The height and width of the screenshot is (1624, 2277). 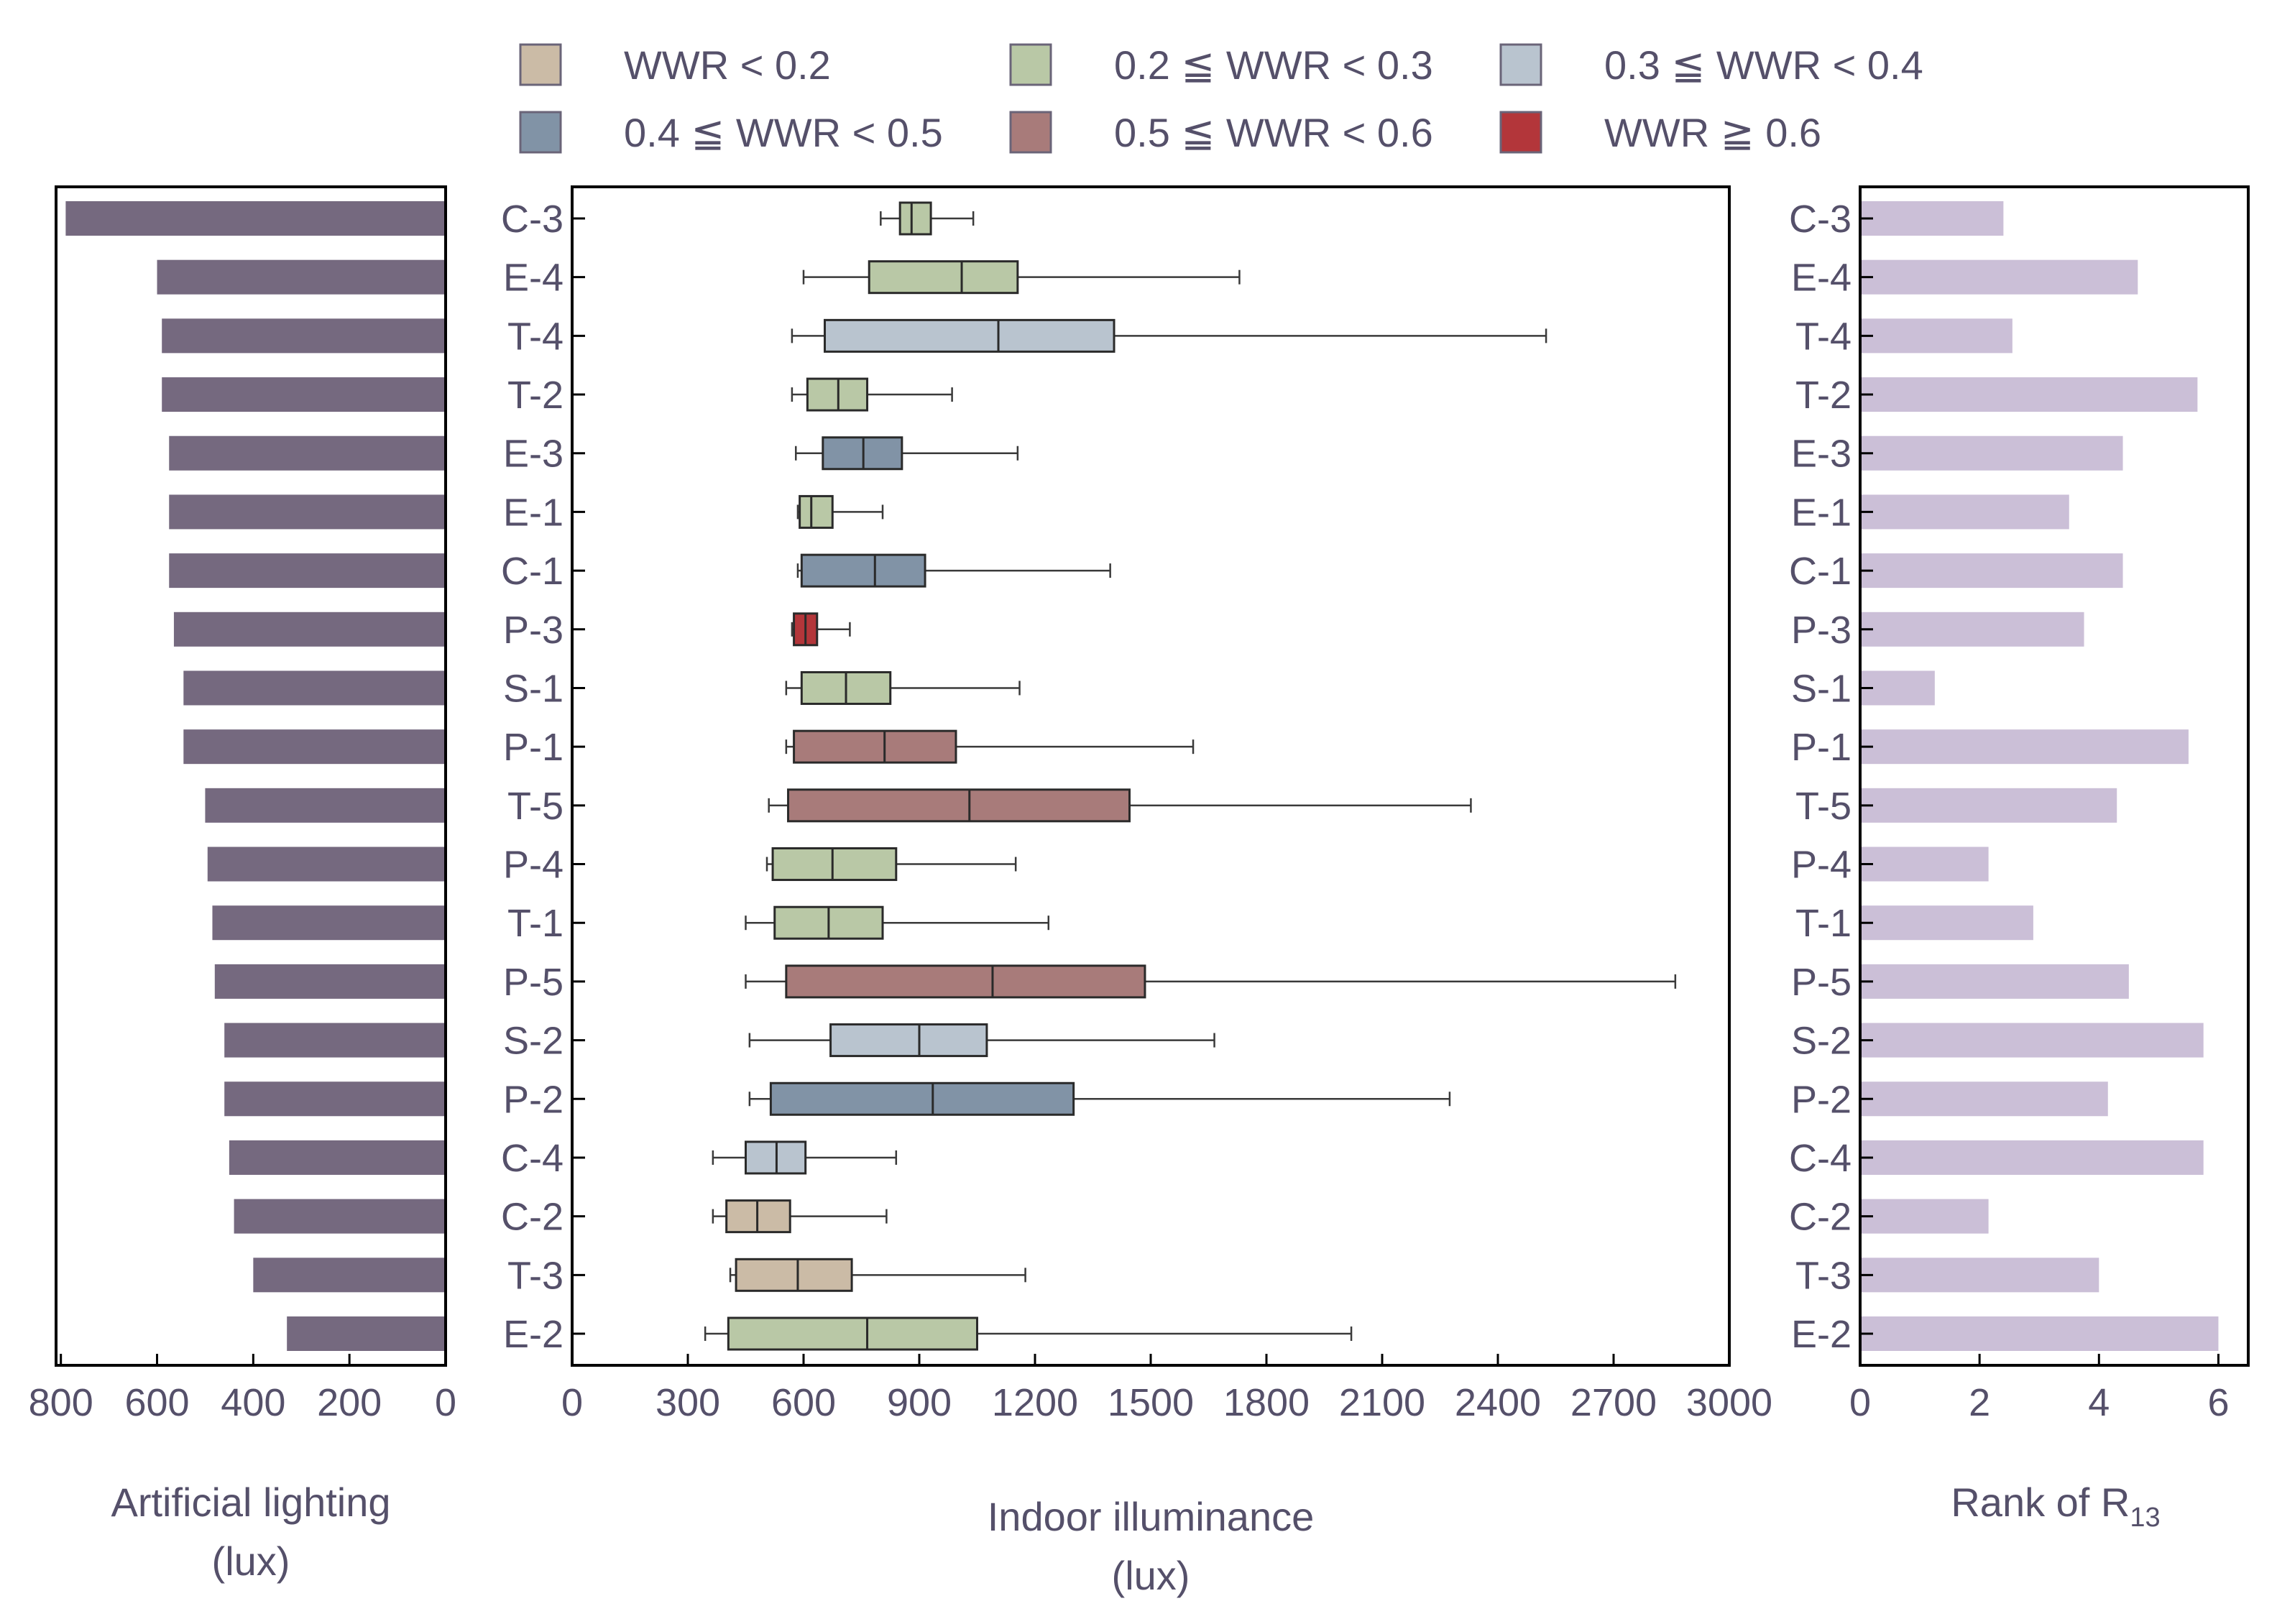 What do you see at coordinates (1151, 1402) in the screenshot?
I see `illuminance-tick-label-1500: 1500` at bounding box center [1151, 1402].